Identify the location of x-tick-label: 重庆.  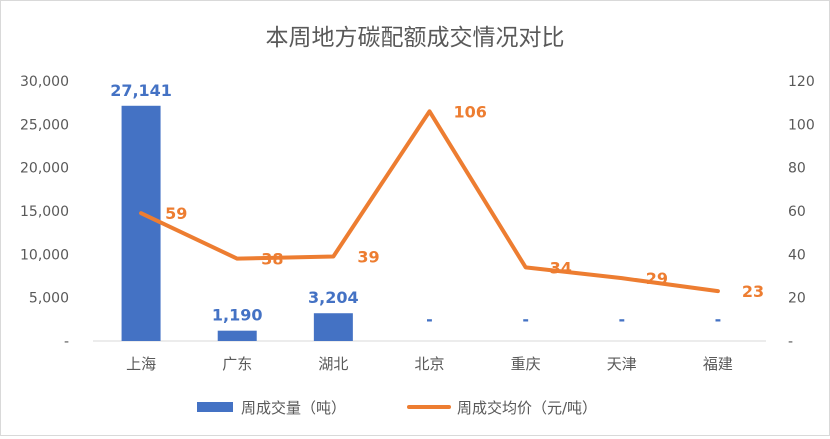
(526, 364).